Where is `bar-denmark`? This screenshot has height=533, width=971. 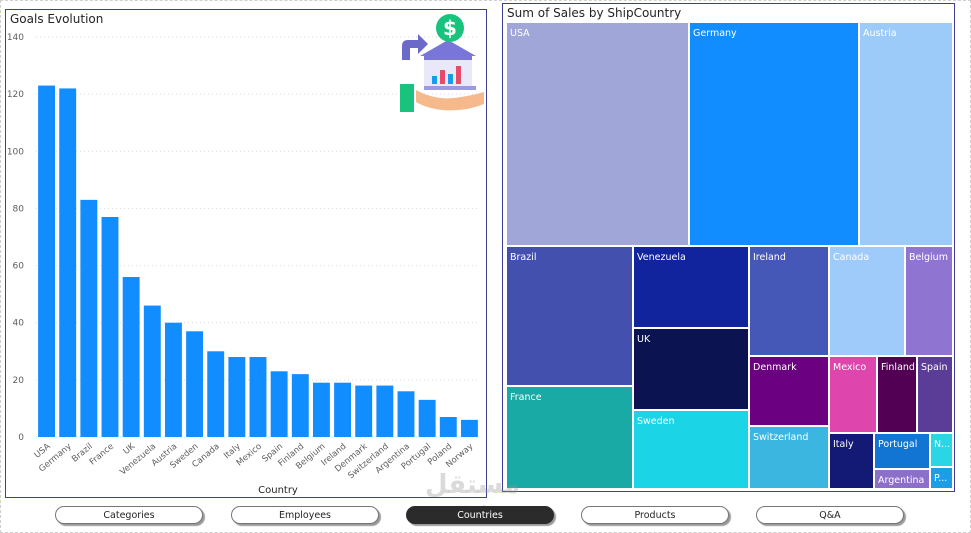 bar-denmark is located at coordinates (364, 411).